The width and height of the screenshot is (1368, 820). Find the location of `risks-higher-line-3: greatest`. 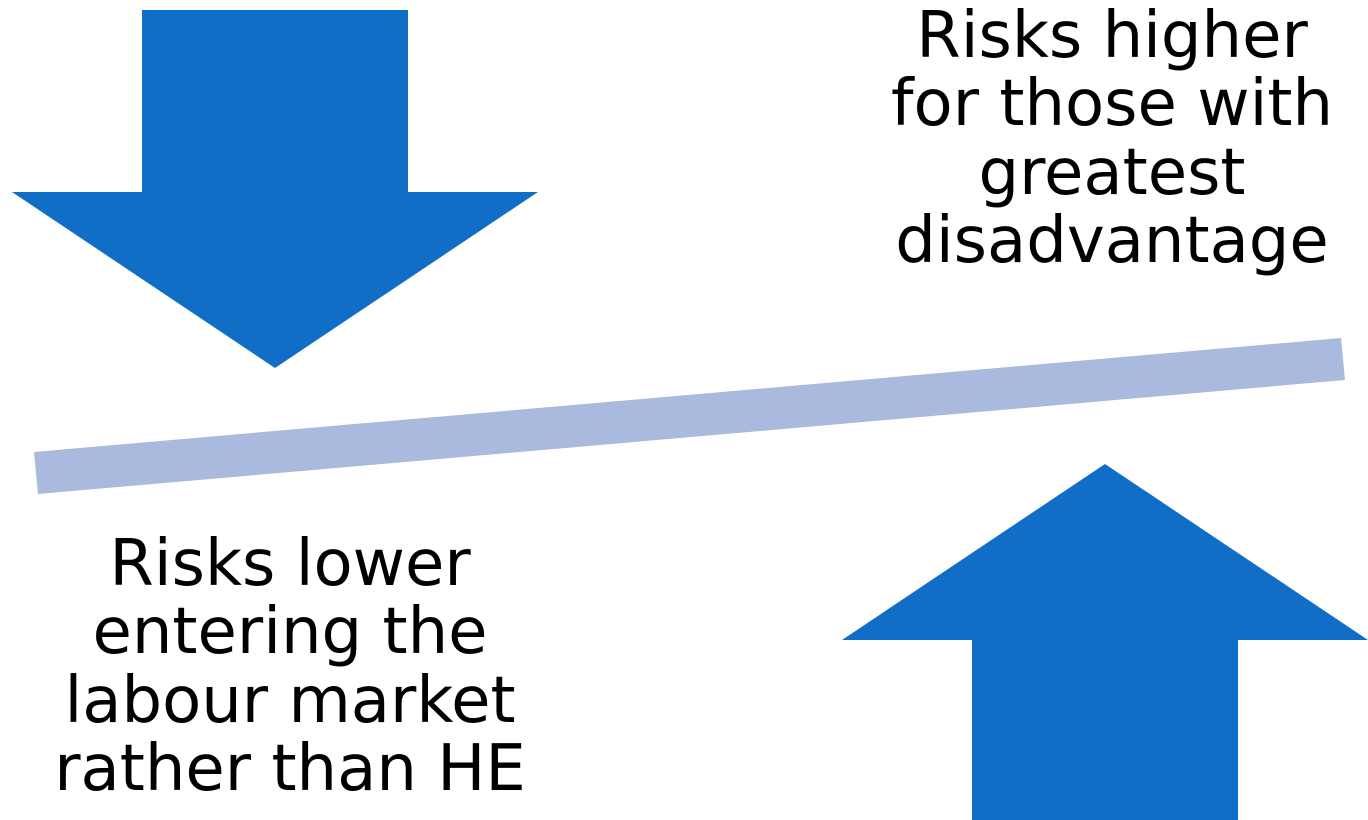

risks-higher-line-3: greatest is located at coordinates (1112, 172).